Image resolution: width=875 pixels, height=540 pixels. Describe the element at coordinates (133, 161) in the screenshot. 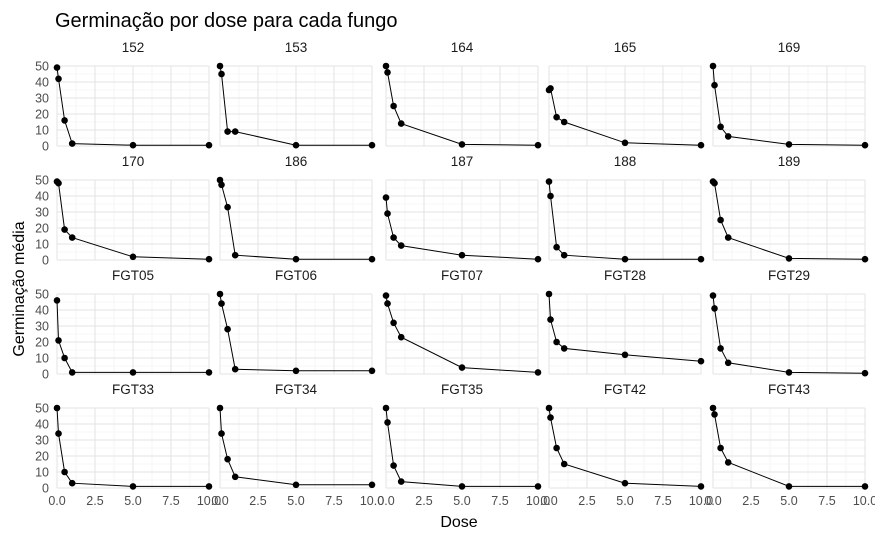

I see `facet-label: 170` at that location.